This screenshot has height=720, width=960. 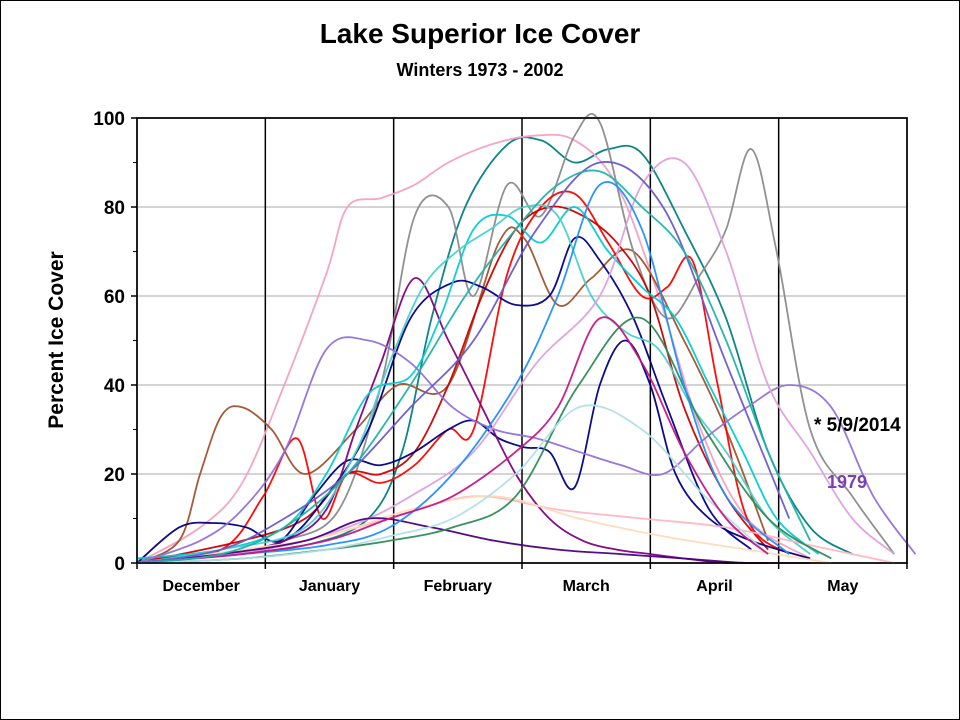 I want to click on tick-label-y: 40, so click(x=114, y=386).